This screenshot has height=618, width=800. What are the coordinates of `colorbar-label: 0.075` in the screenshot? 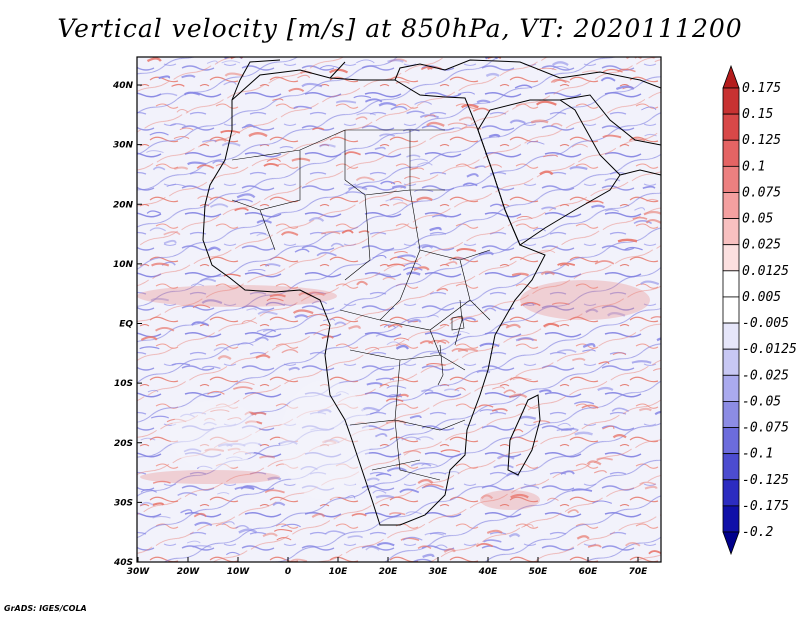 It's located at (761, 192).